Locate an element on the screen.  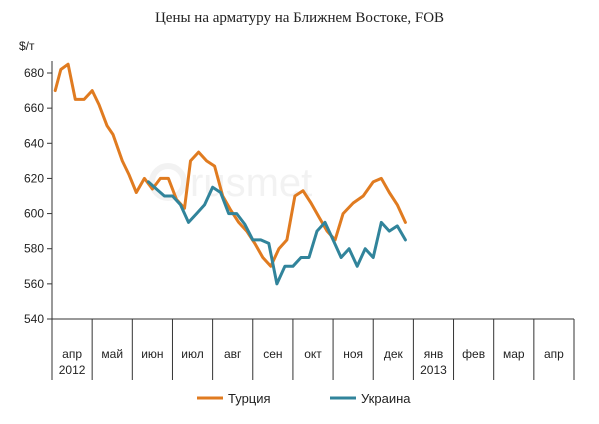
legend-label: Турция is located at coordinates (249, 398).